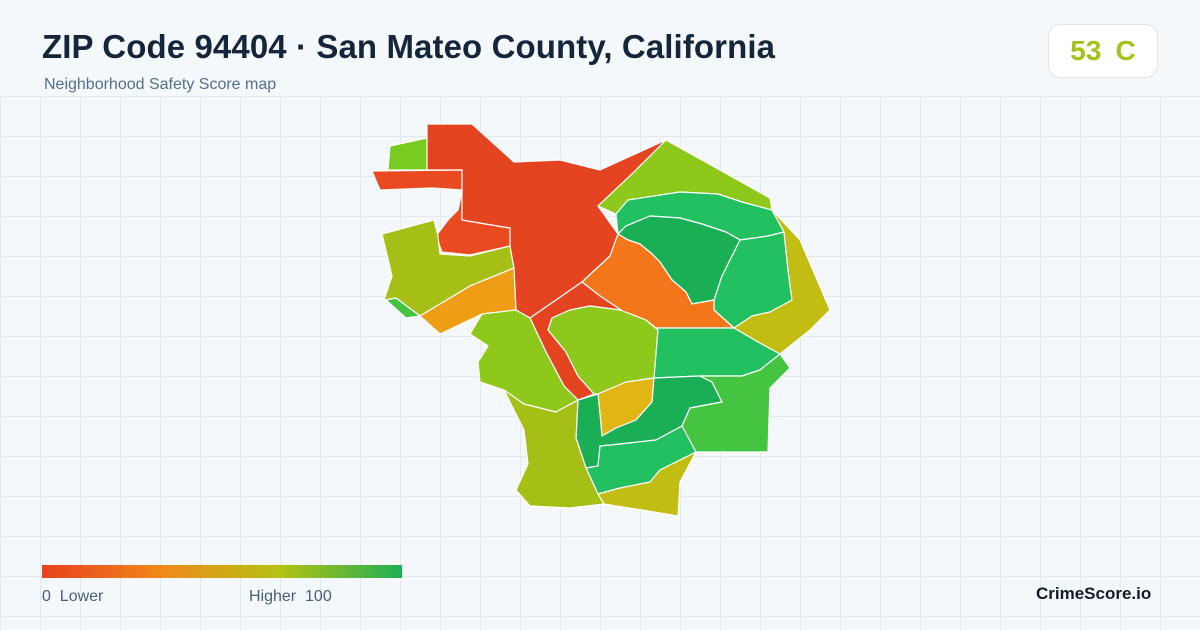 This screenshot has height=630, width=1200. I want to click on legend-max-value: 100, so click(318, 596).